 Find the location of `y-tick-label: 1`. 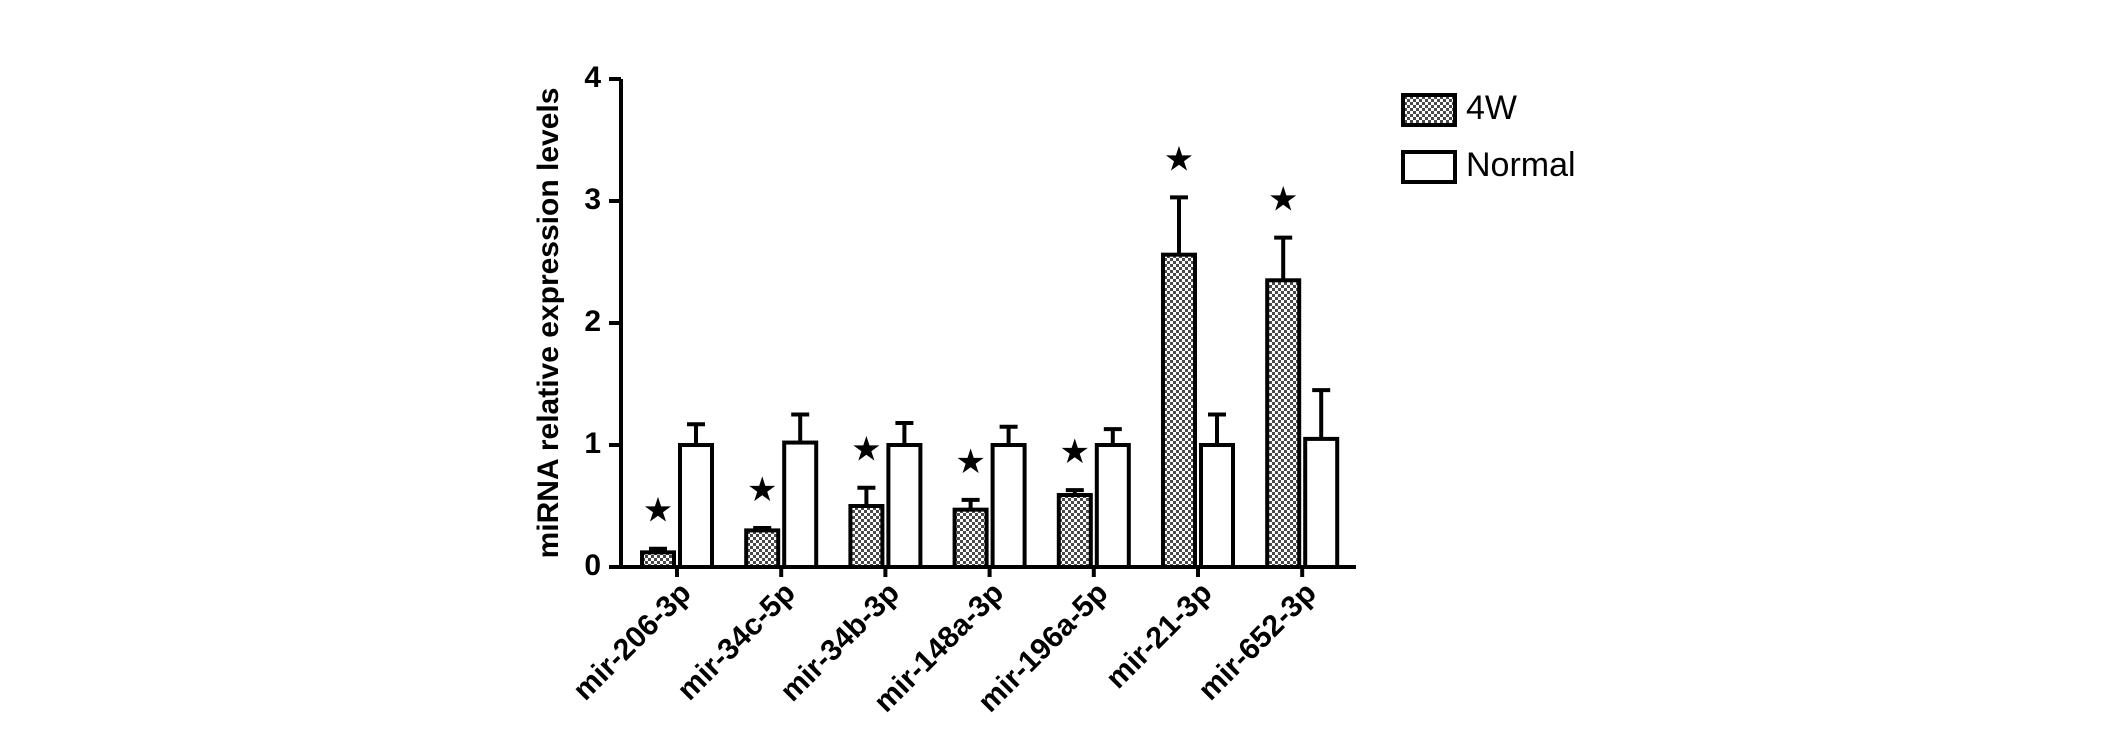

y-tick-label: 1 is located at coordinates (592, 443).